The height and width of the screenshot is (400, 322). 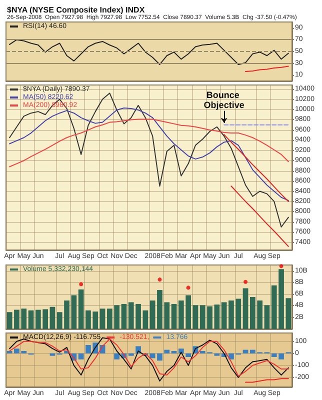 What do you see at coordinates (224, 100) in the screenshot?
I see `annotation: Bounce Objective` at bounding box center [224, 100].